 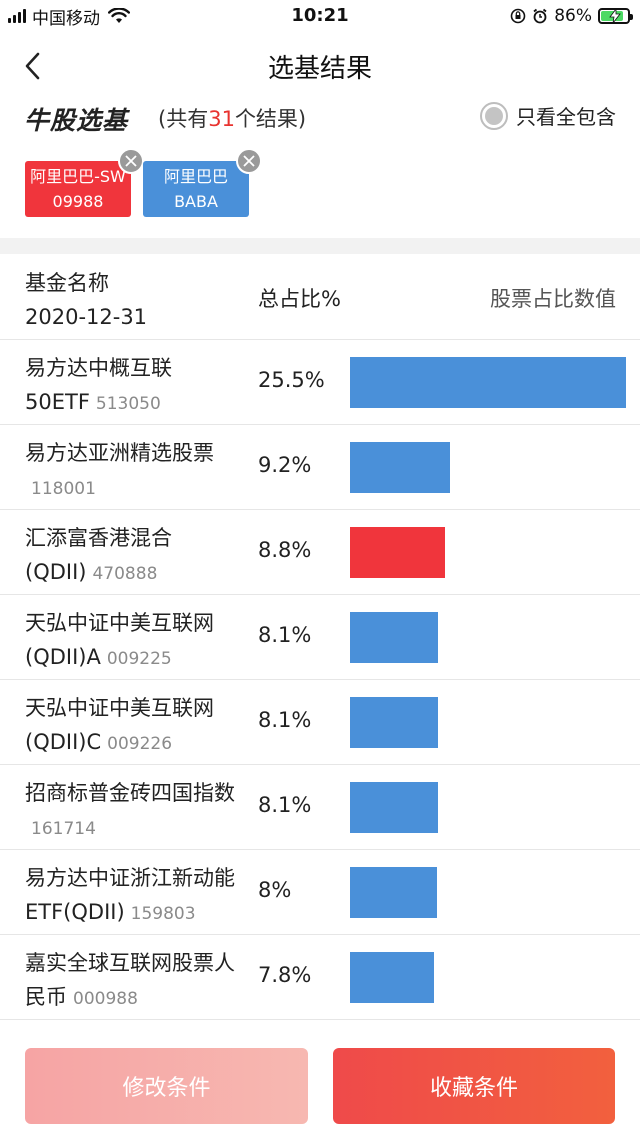 I want to click on result-number: 31, so click(x=221, y=119).